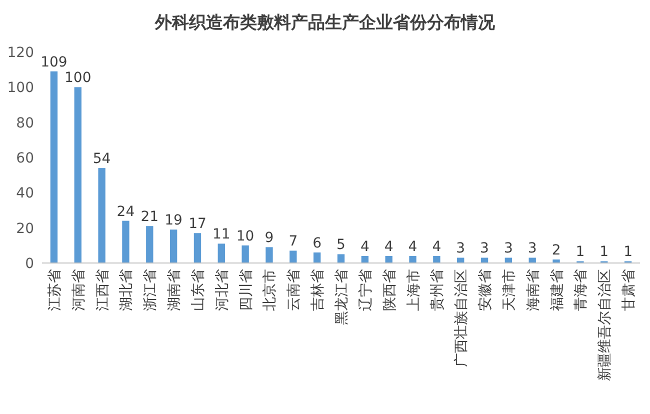  What do you see at coordinates (293, 242) in the screenshot?
I see `data-label: 7` at bounding box center [293, 242].